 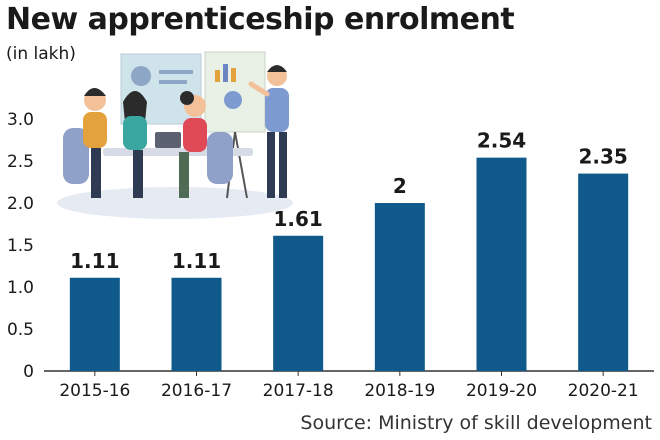 What do you see at coordinates (20, 204) in the screenshot?
I see `y-tick-label: 2.0` at bounding box center [20, 204].